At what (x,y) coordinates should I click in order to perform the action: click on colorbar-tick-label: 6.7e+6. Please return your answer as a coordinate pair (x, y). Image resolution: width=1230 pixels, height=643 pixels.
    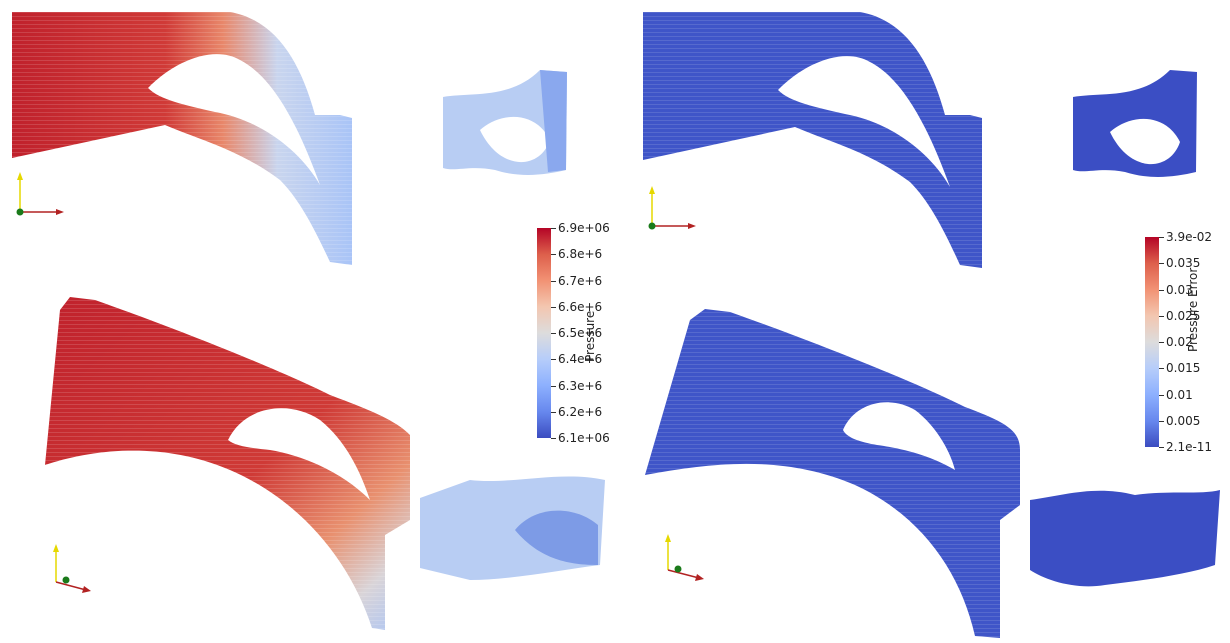
    Looking at the image, I should click on (580, 280).